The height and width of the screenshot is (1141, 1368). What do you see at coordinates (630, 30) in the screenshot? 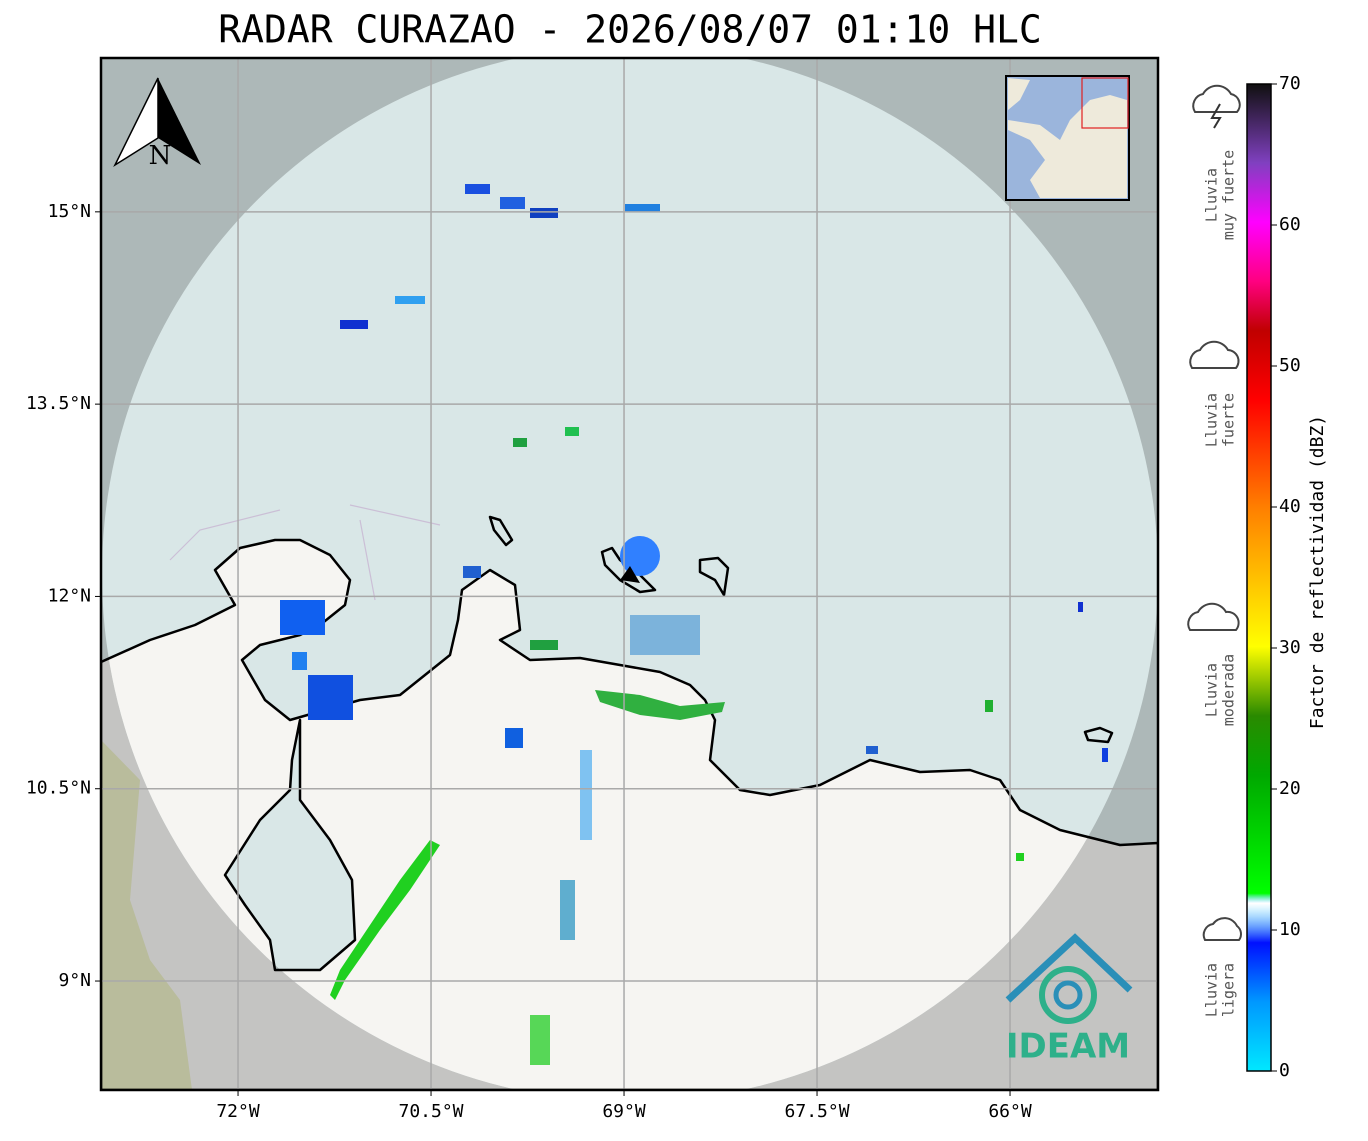
I see `title: RADAR CURAZAO - 2026/08/07 01:10 HLC` at bounding box center [630, 30].